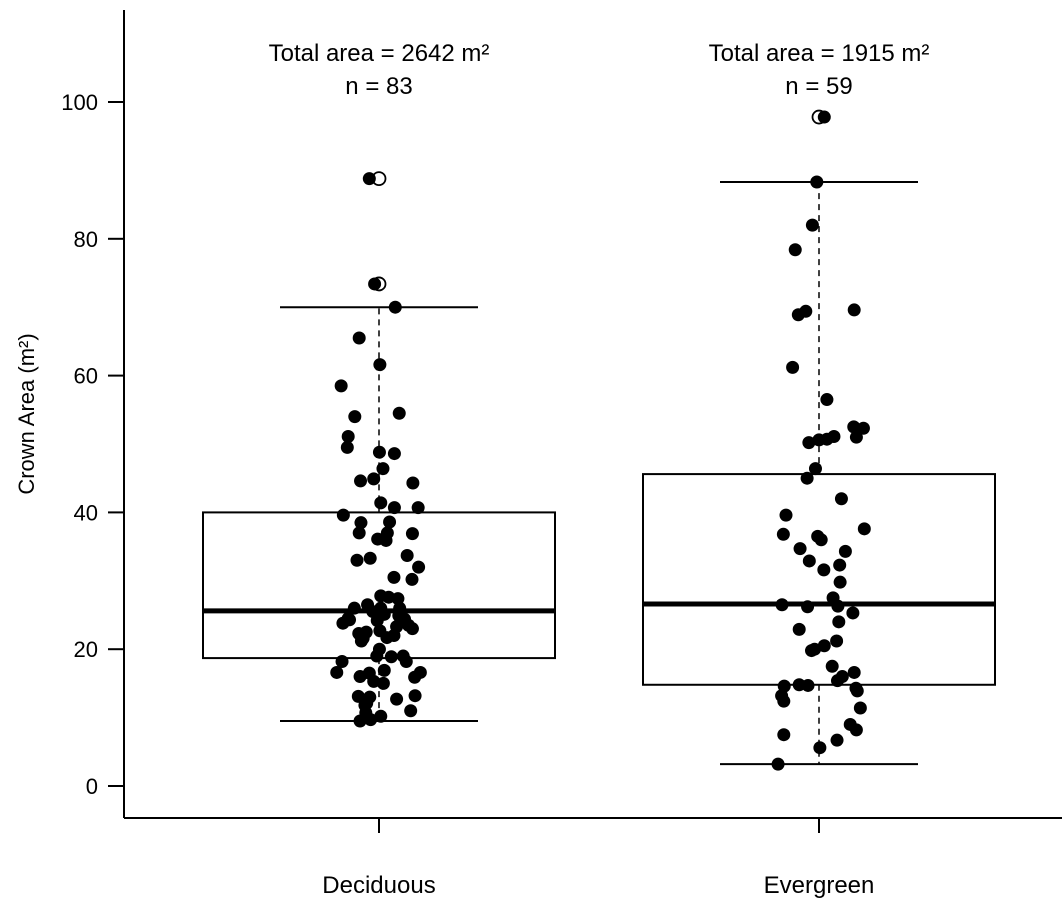  Describe the element at coordinates (86, 376) in the screenshot. I see `y-tick-label: 60` at that location.